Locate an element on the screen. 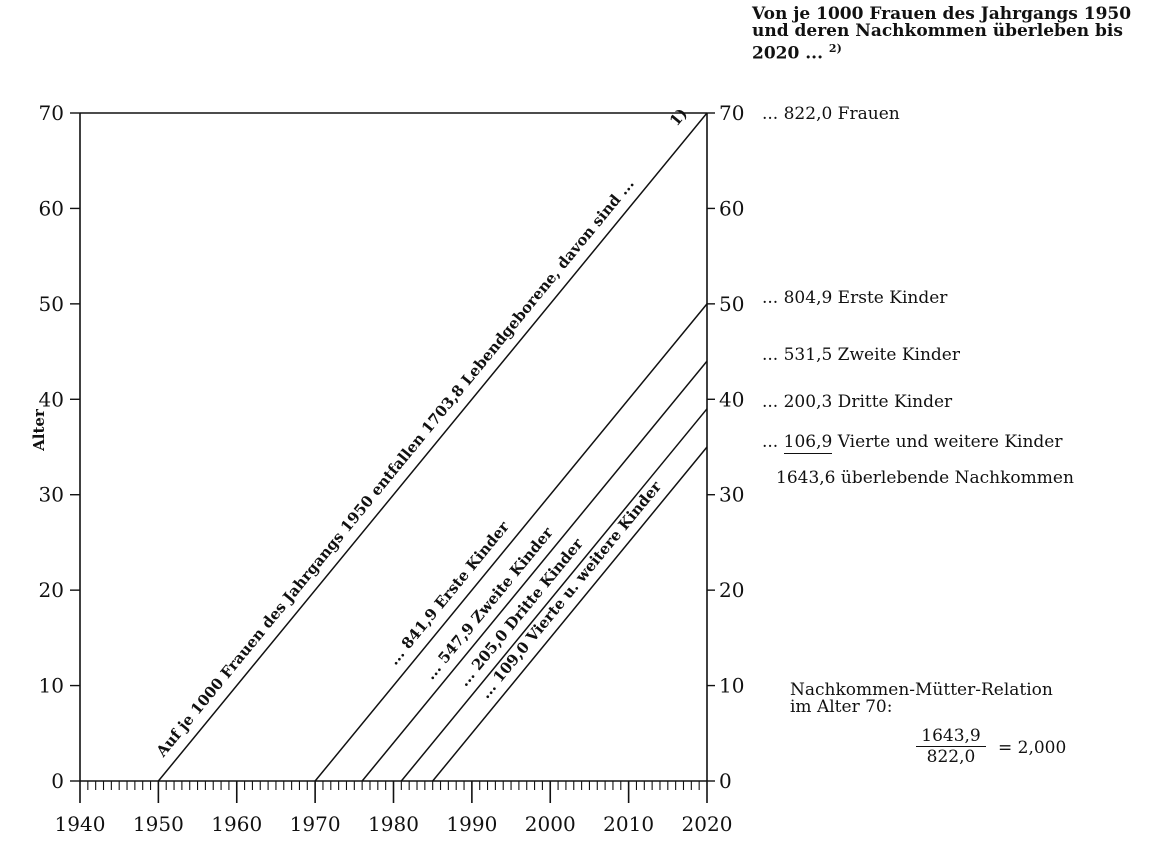 The height and width of the screenshot is (852, 1172). y-right-tick-label: 30 is located at coordinates (731, 495).